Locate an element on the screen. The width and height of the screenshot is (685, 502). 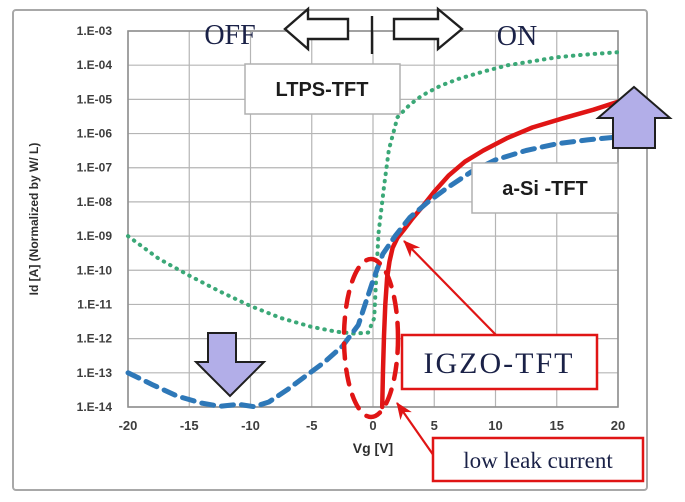
leak-label: low leak current is located at coordinates (538, 460).